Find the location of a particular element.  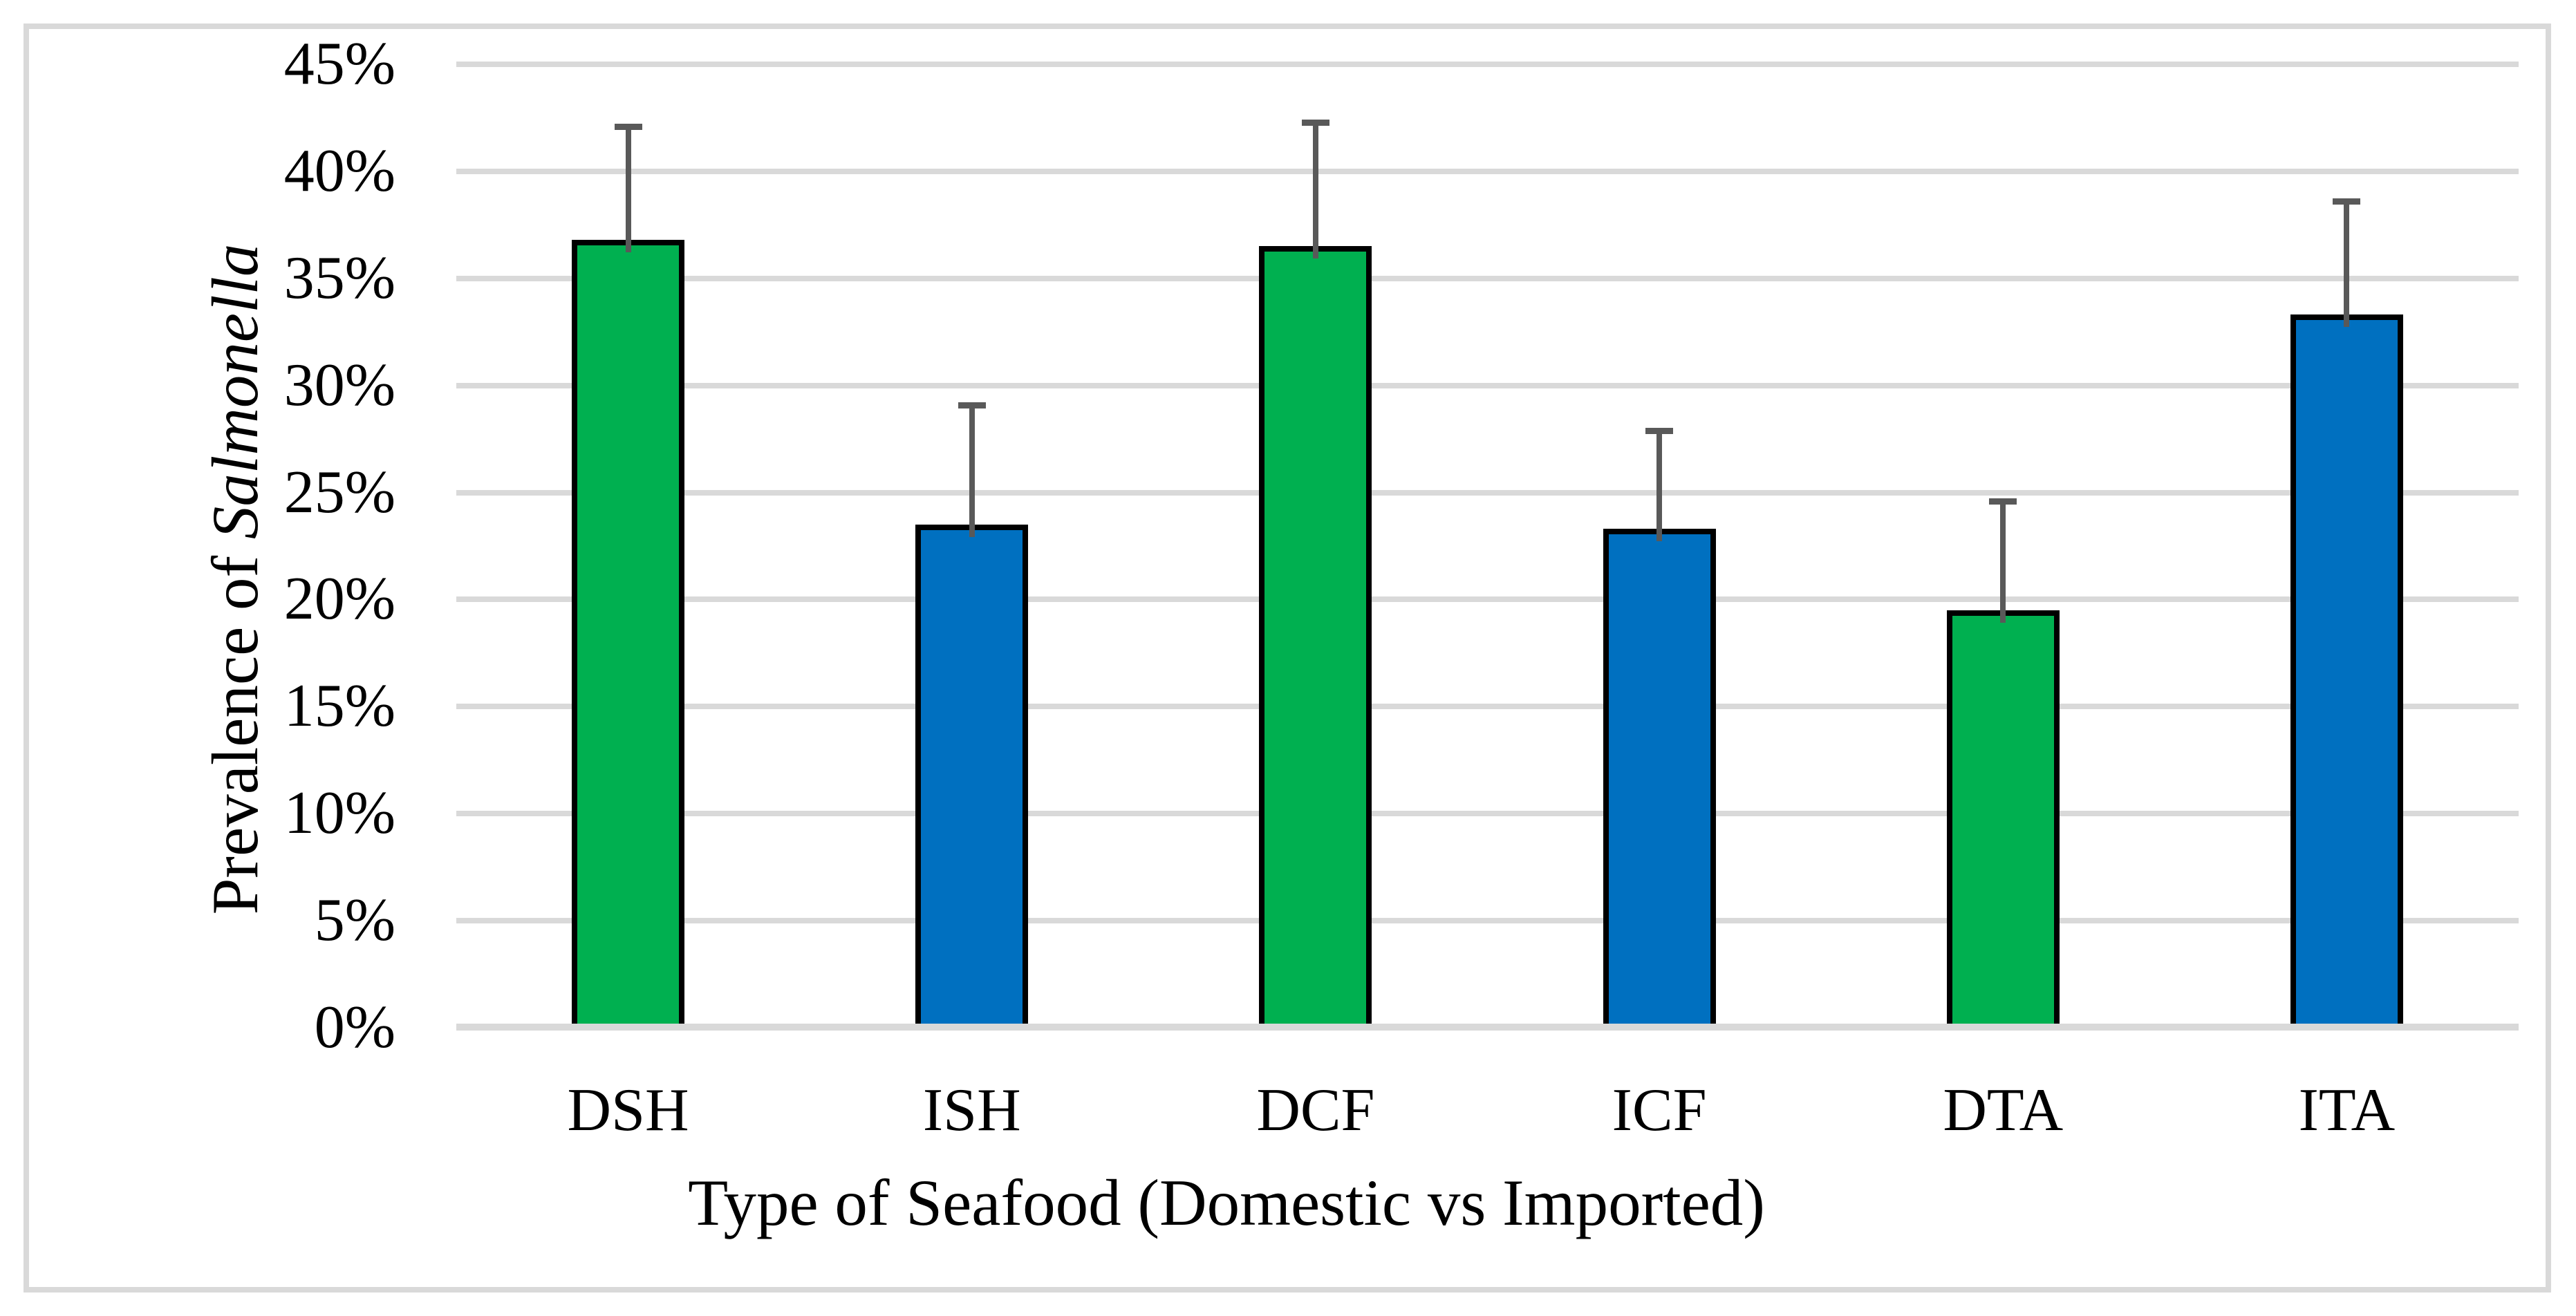

bar-DCF is located at coordinates (1315, 638).